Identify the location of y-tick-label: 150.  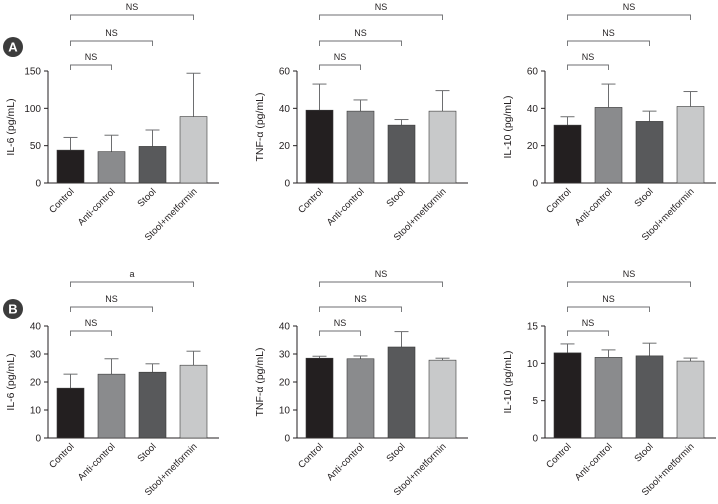
(32, 72).